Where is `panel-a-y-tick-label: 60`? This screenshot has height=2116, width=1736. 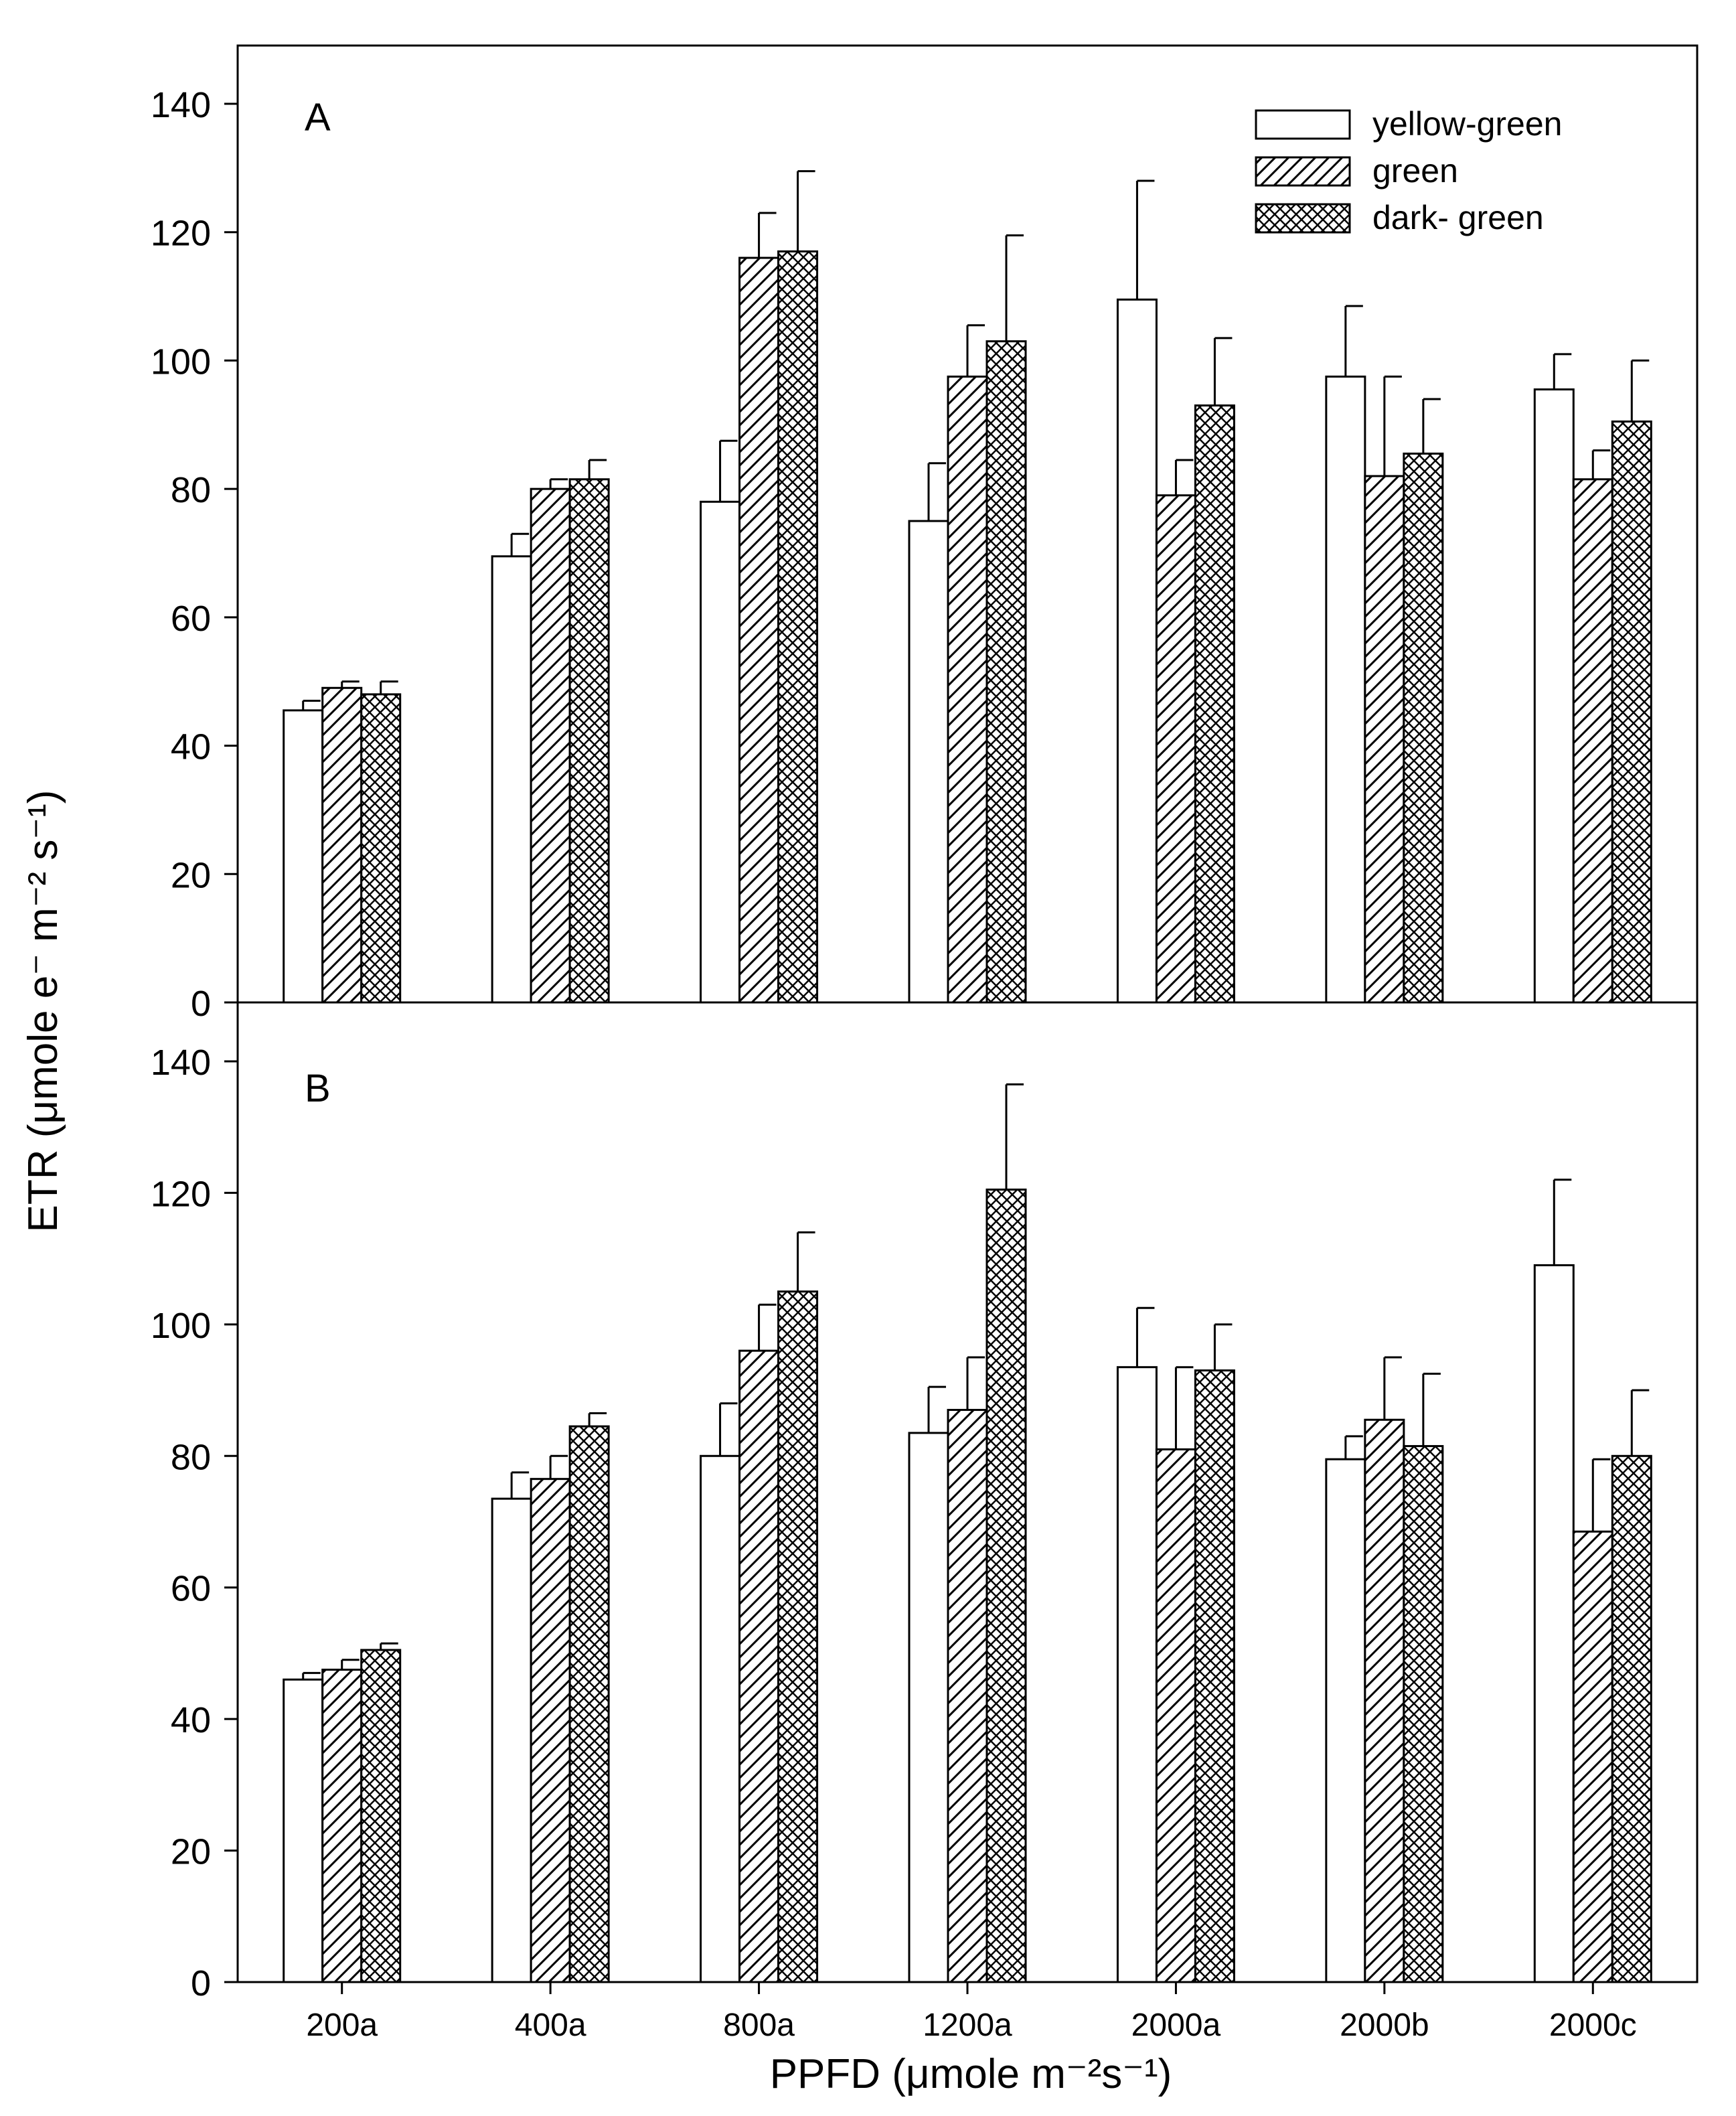 panel-a-y-tick-label: 60 is located at coordinates (191, 619).